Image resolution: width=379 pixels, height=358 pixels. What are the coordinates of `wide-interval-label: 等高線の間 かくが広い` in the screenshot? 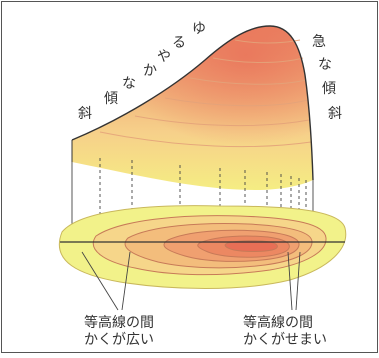 It's located at (119, 331).